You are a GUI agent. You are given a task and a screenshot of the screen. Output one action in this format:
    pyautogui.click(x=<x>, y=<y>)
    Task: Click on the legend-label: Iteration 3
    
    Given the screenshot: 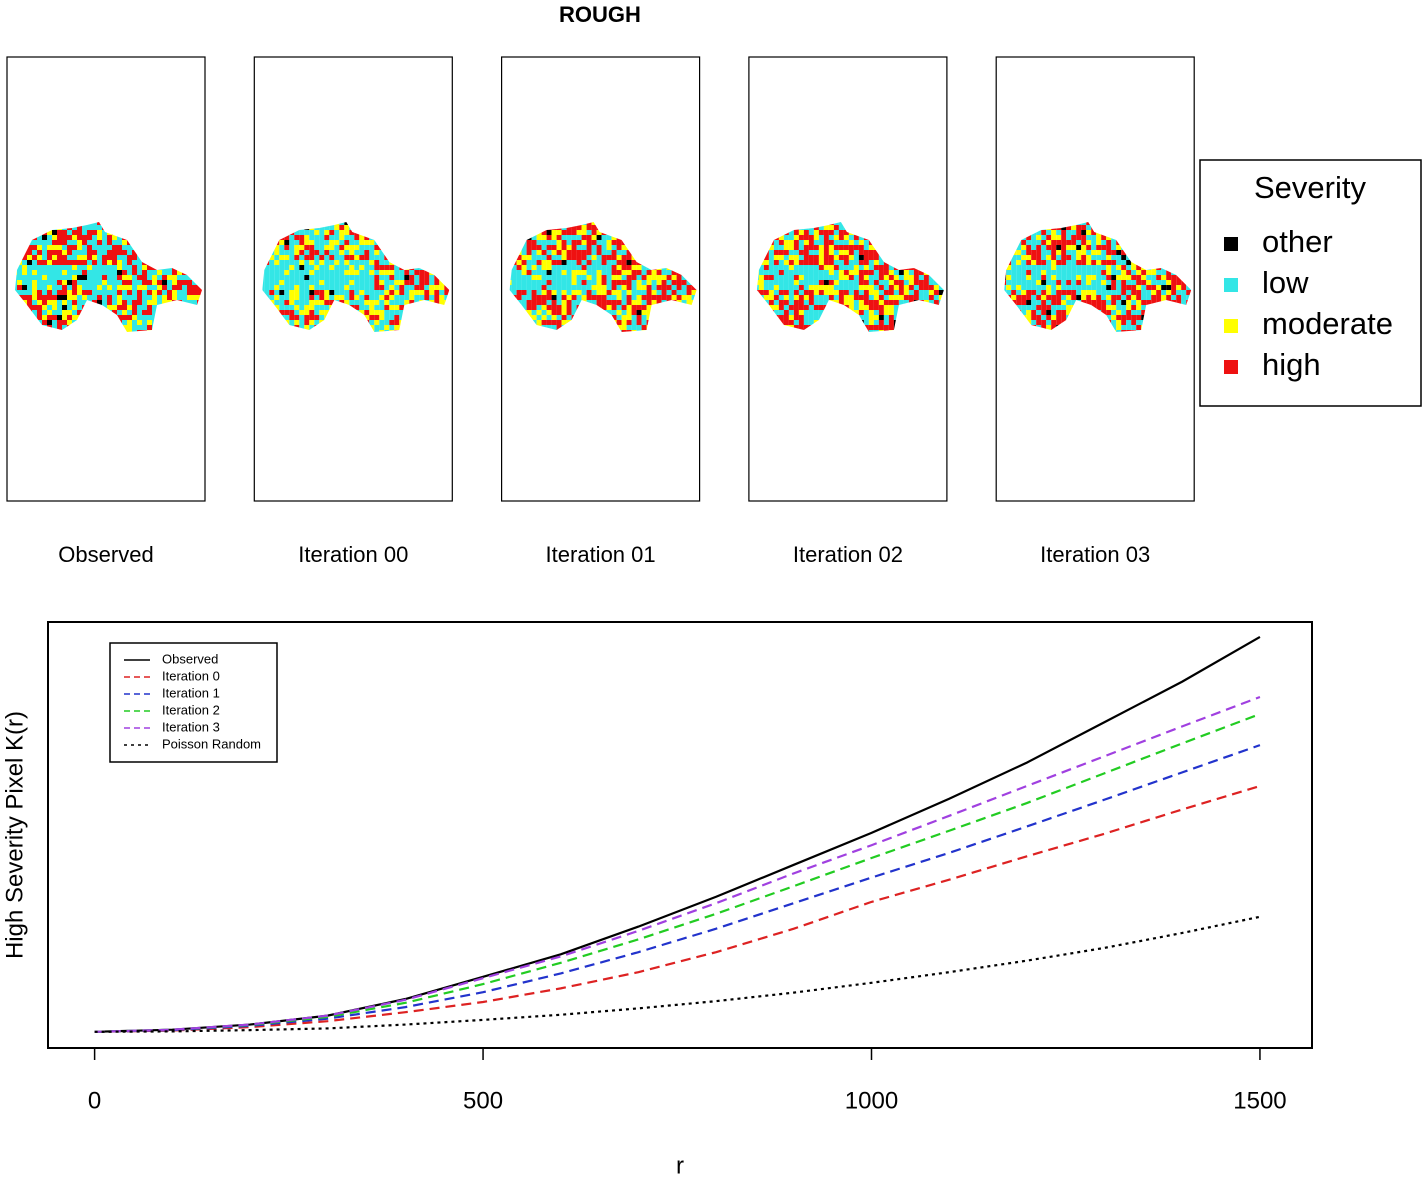 What is the action you would take?
    pyautogui.click(x=191, y=726)
    